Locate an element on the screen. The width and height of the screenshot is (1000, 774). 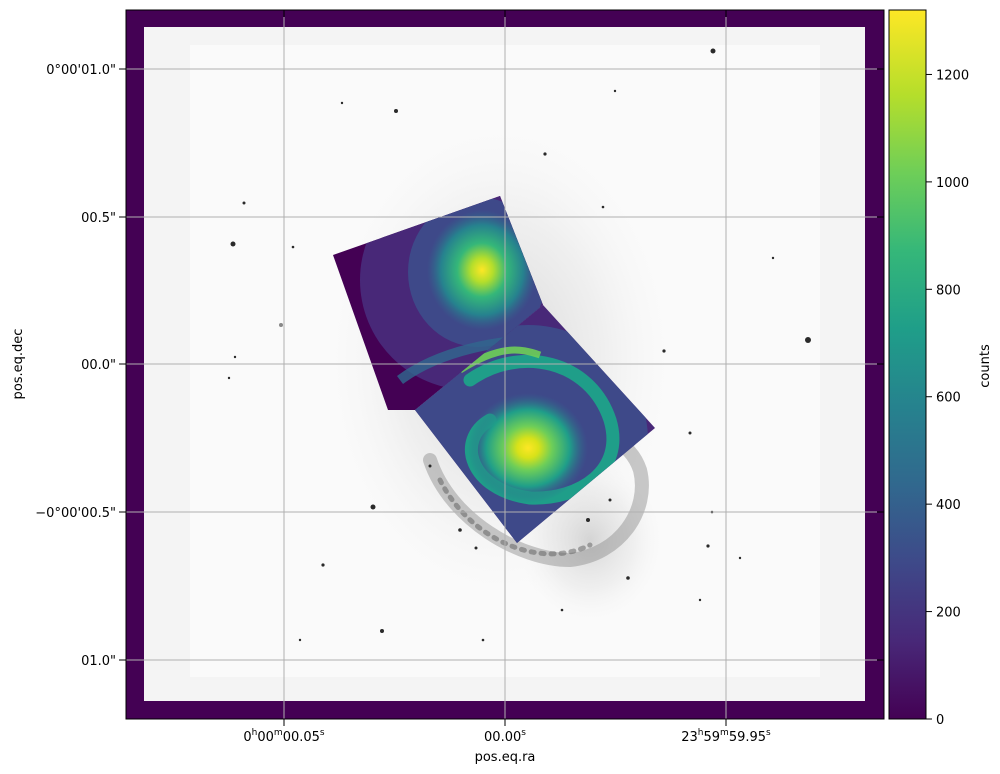
colorbar-tick-label: 1000 is located at coordinates (952, 183).